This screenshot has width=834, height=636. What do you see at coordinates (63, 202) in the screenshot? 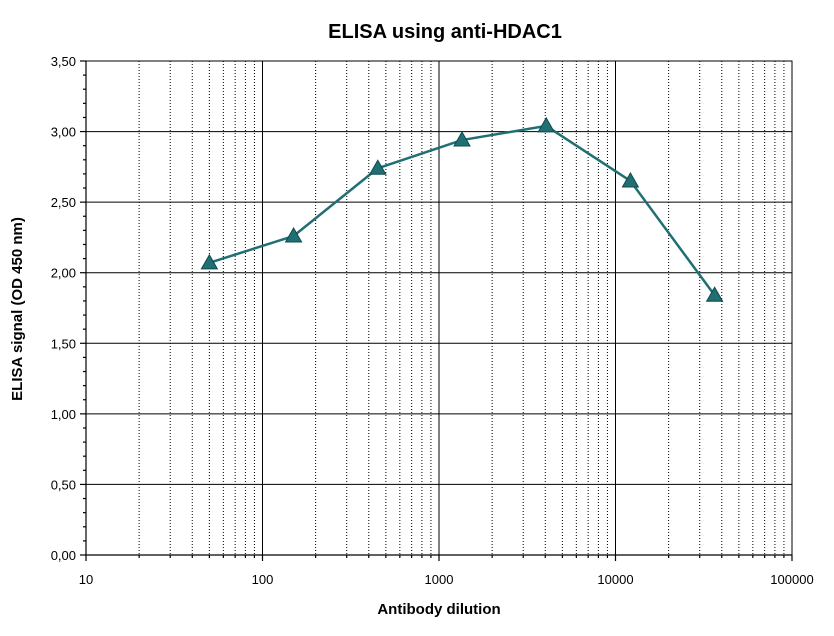
I see `y-tick-label: 2,50` at bounding box center [63, 202].